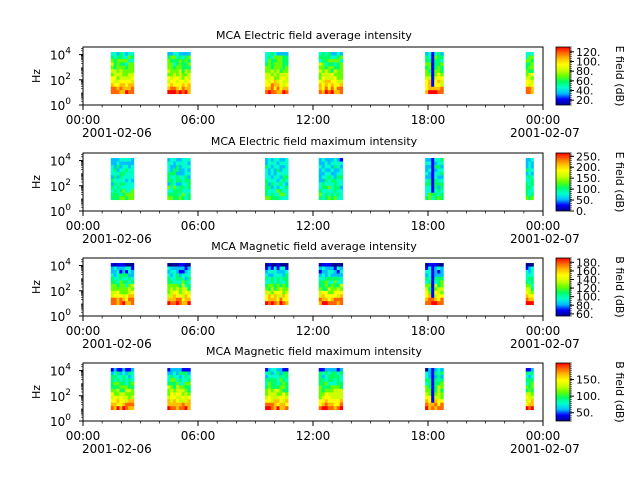 The height and width of the screenshot is (480, 640). I want to click on y-tick-label: 10⁴, so click(60, 371).